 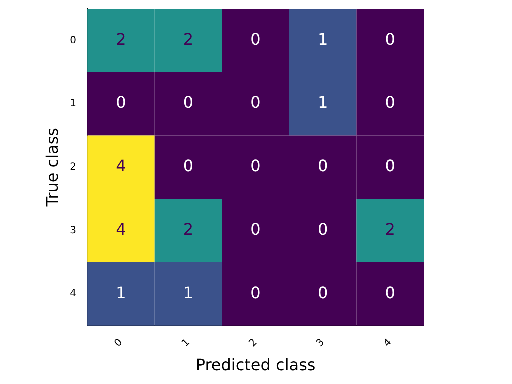 I want to click on y-tick-label: 3, so click(x=73, y=230).